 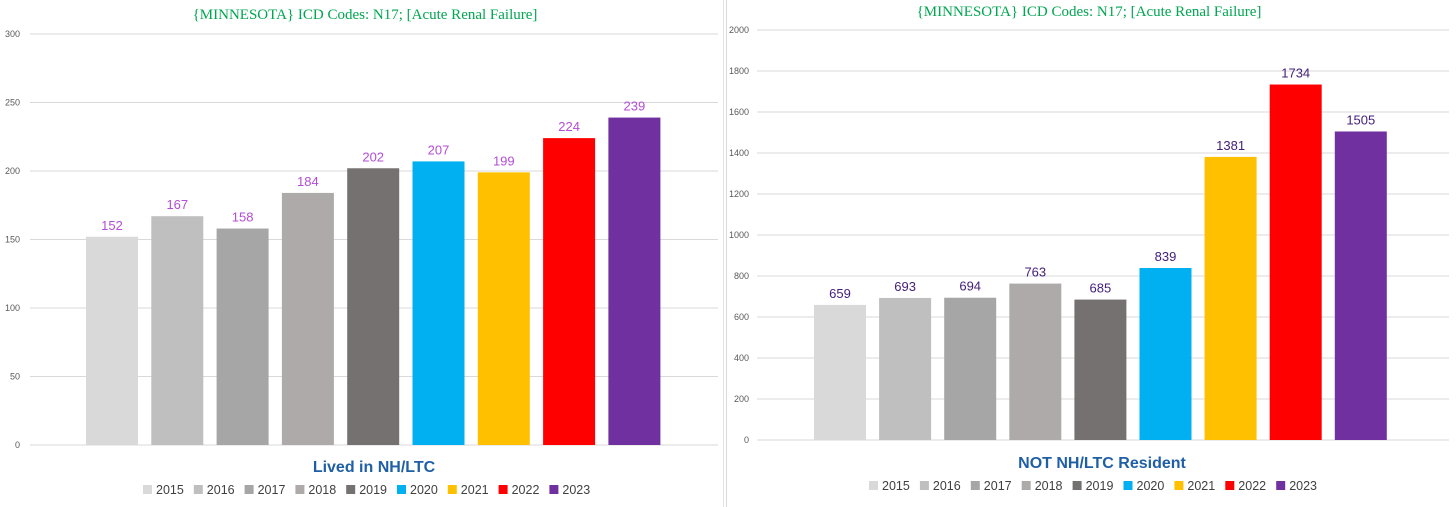 I want to click on data-label-2018: 184, so click(x=308, y=181).